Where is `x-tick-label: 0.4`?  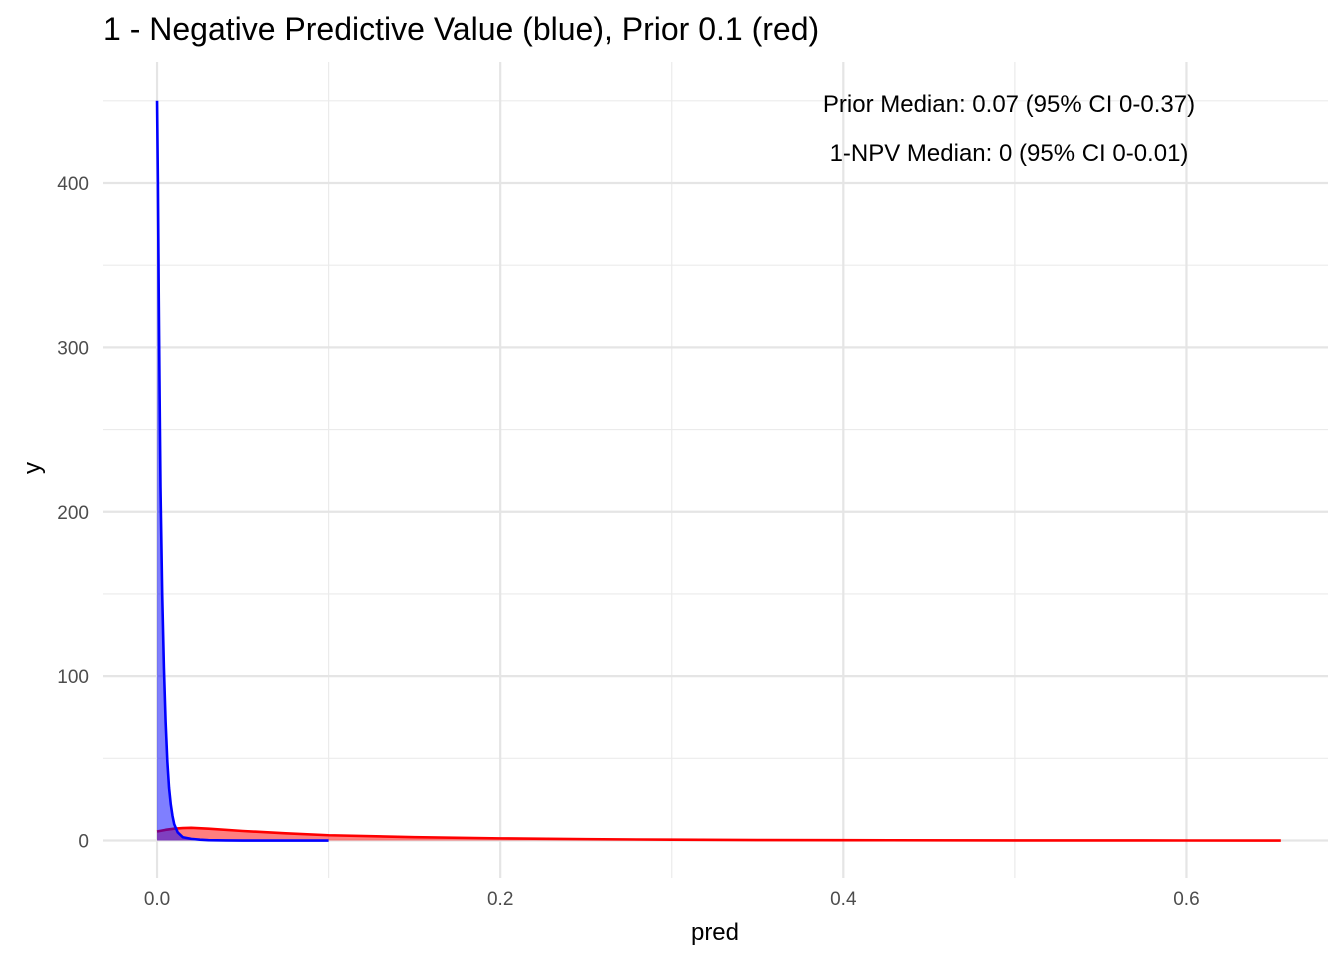
x-tick-label: 0.4 is located at coordinates (843, 899).